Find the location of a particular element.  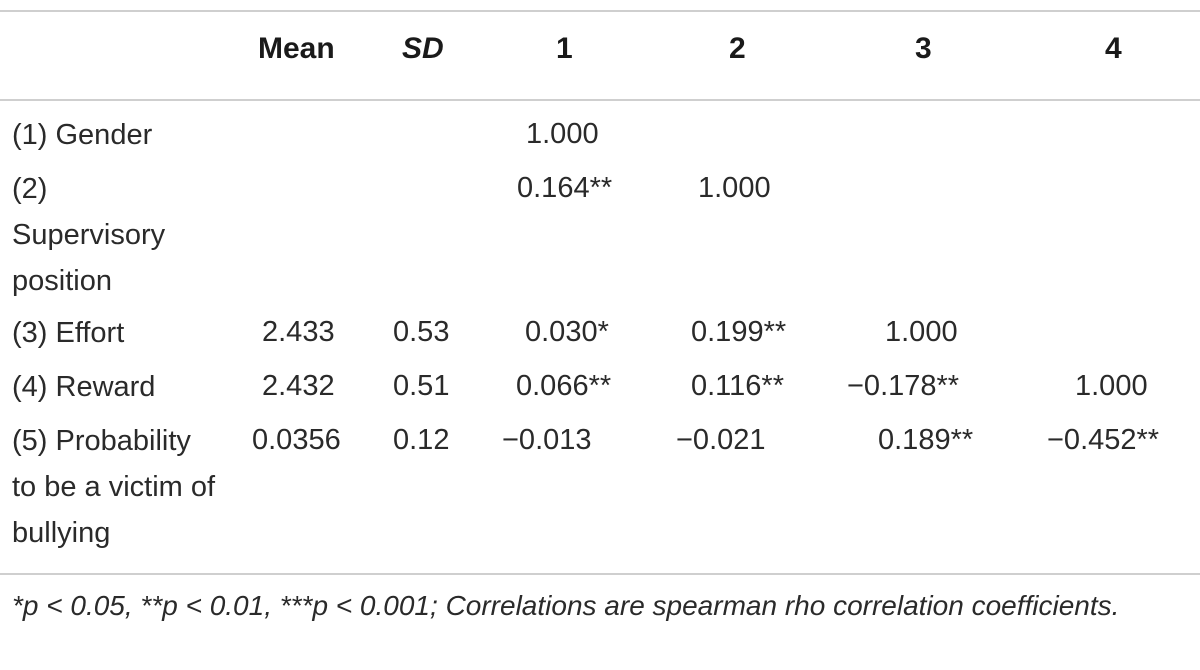

cell-4: −0.452** is located at coordinates (1103, 440).